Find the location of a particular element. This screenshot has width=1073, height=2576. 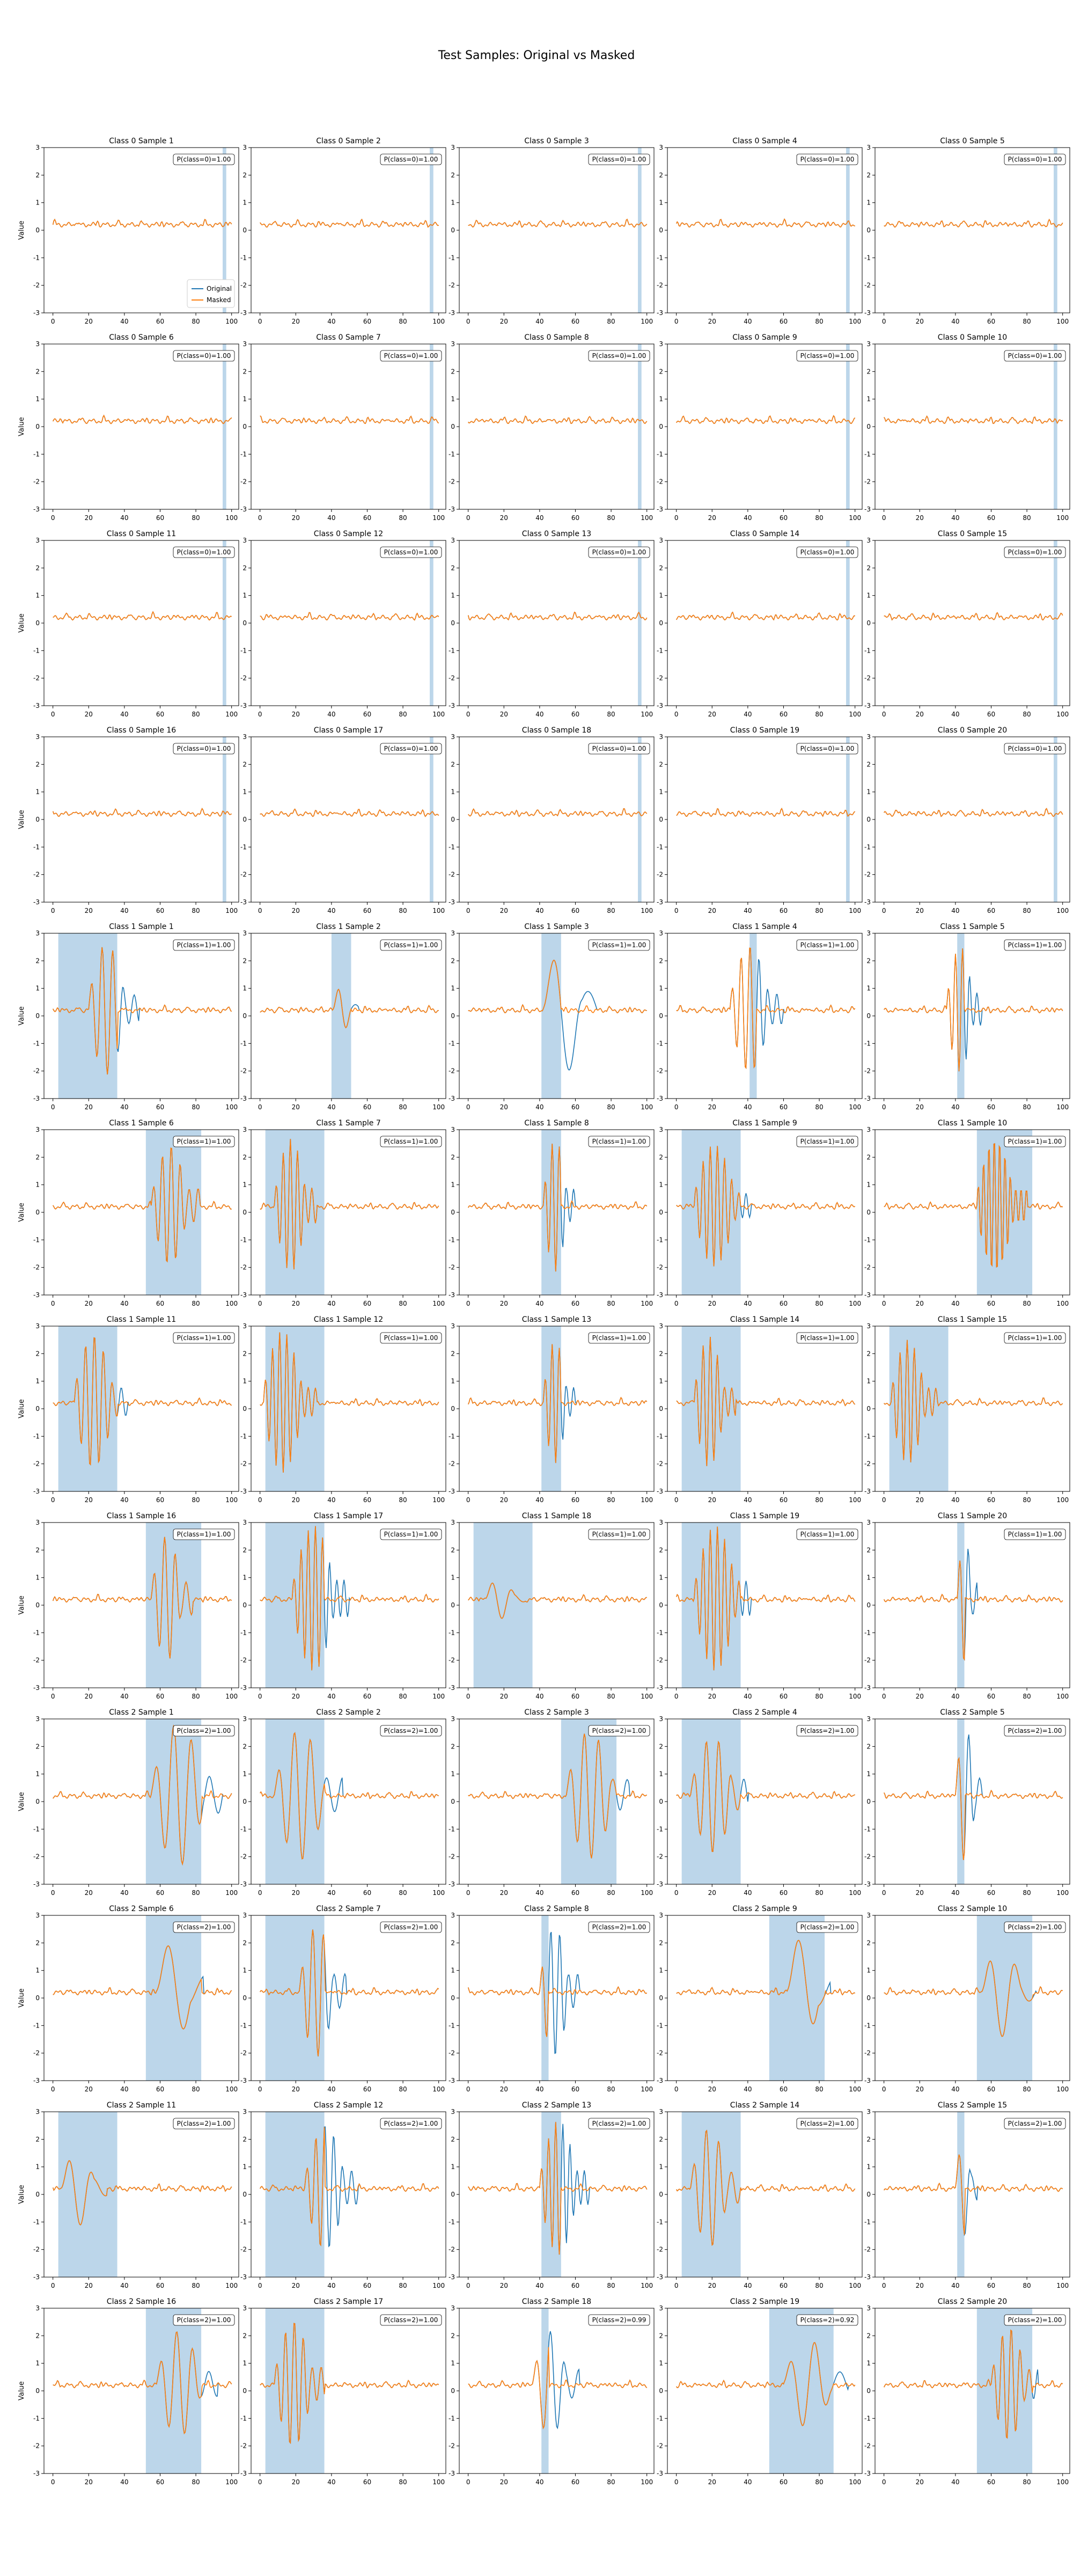

subplot-title: Class 1 Sample 10 is located at coordinates (972, 1123).